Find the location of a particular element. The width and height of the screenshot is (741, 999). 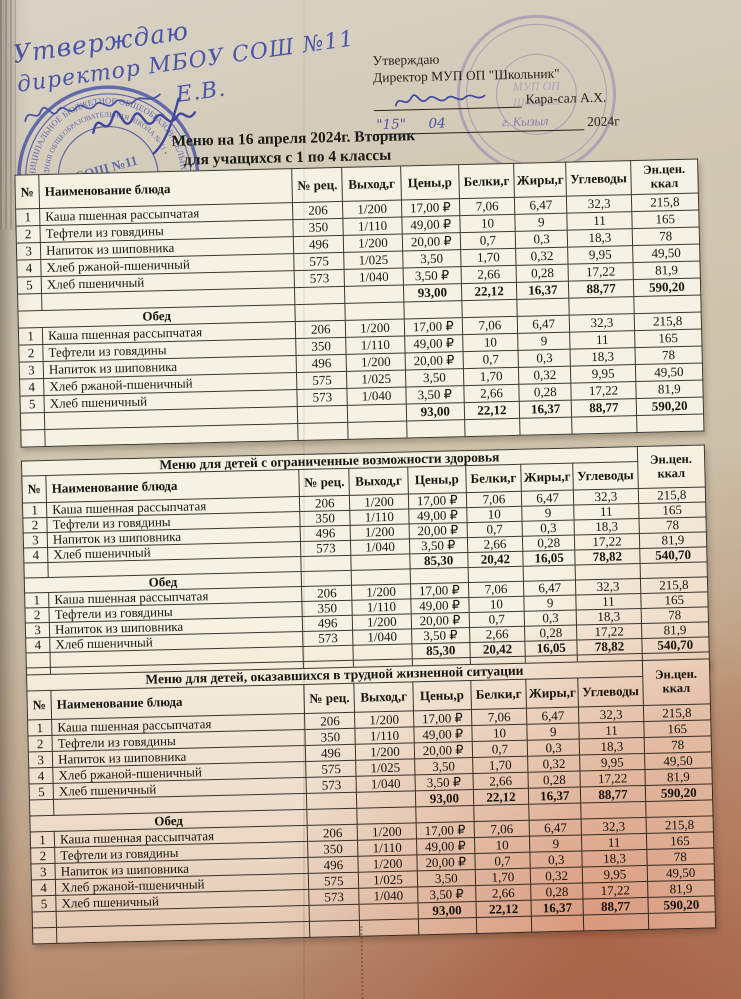

dish-value: 9 is located at coordinates (541, 222).